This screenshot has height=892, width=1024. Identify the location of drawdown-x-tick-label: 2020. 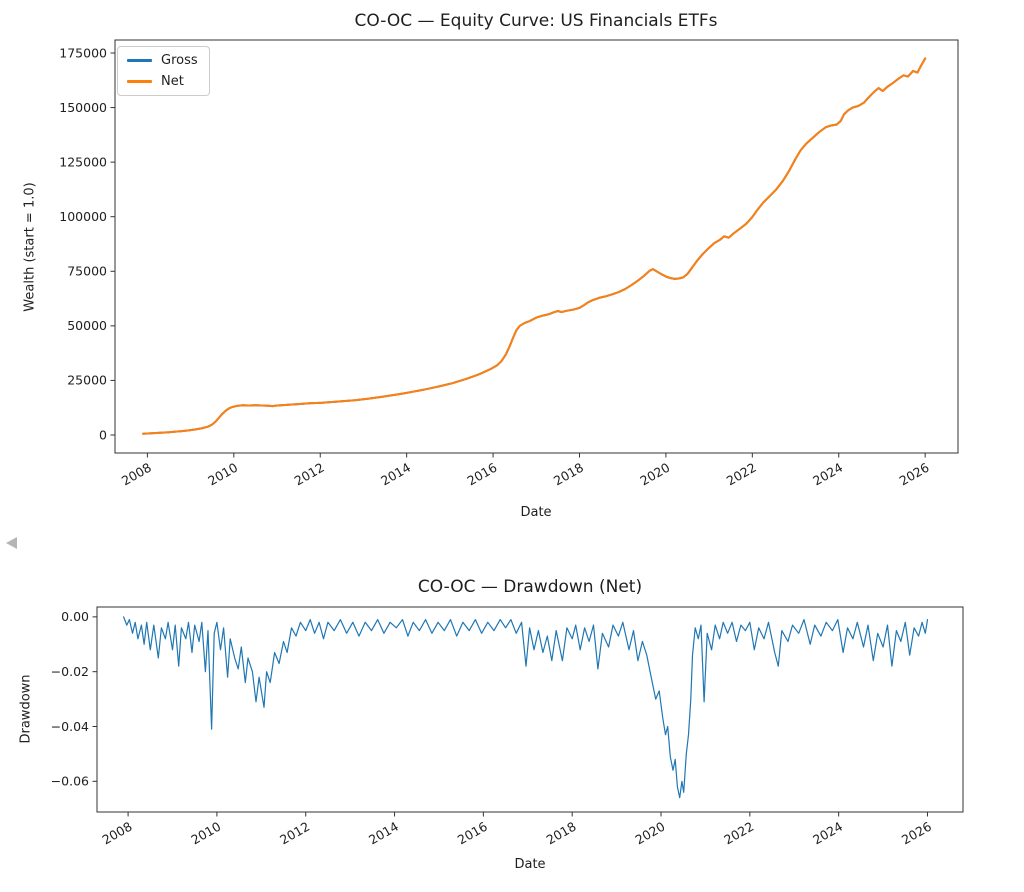
(649, 833).